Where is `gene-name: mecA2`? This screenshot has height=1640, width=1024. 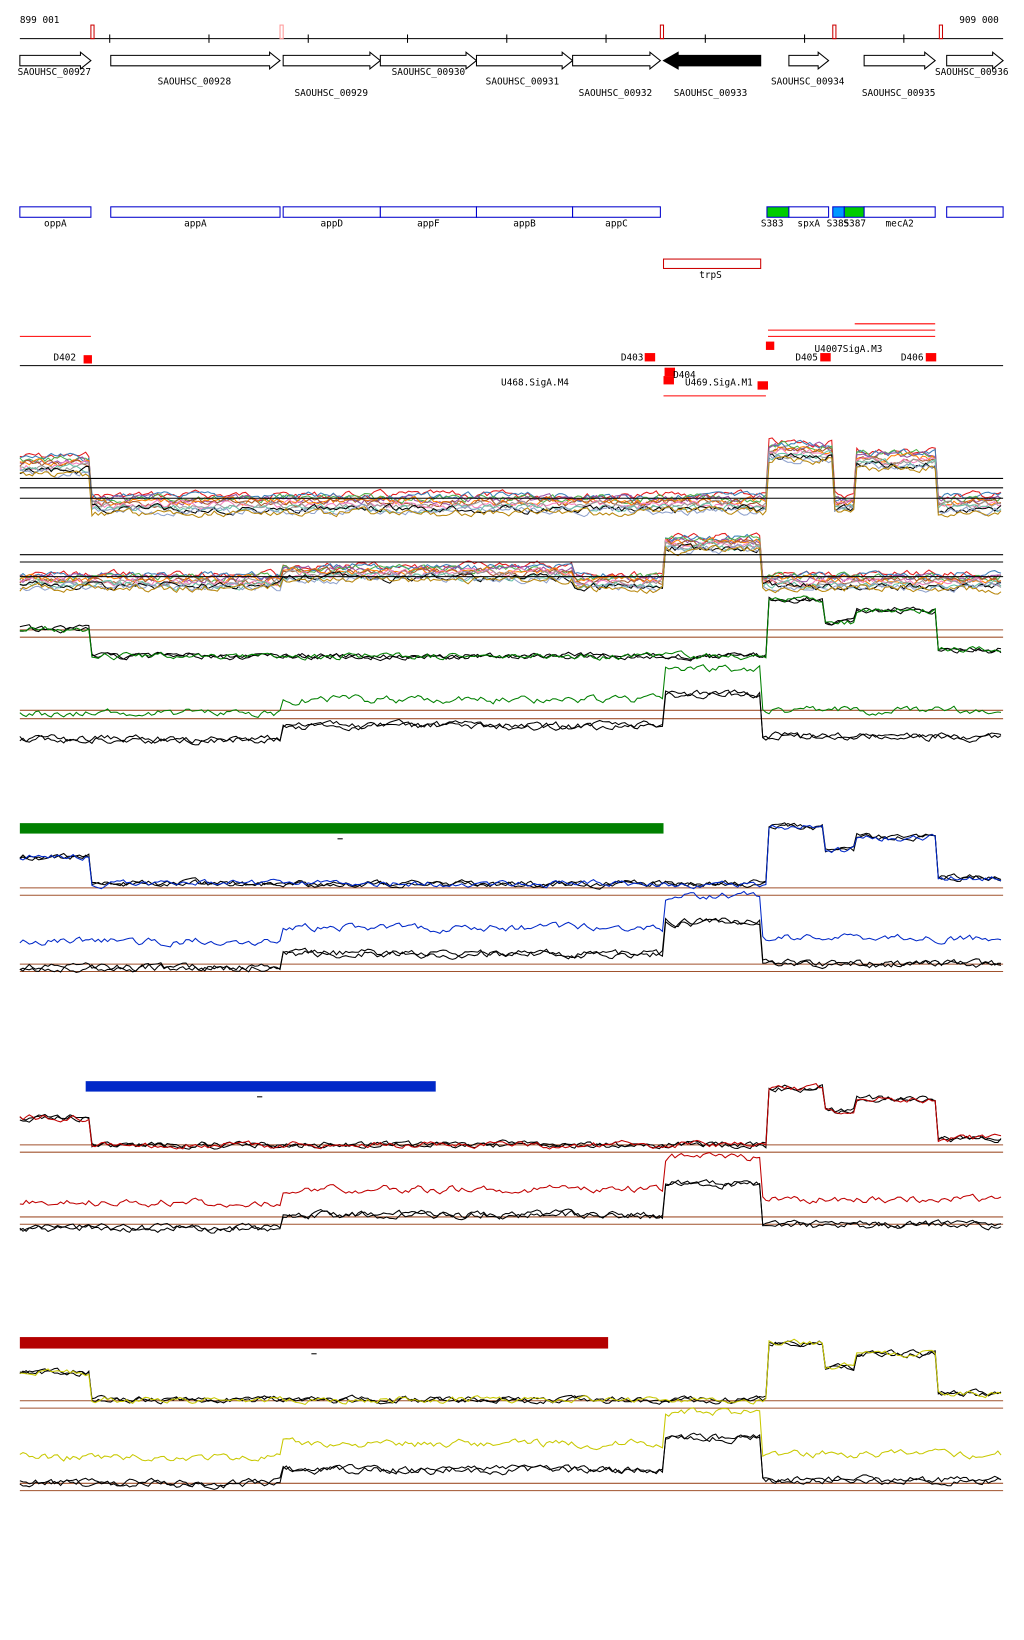
gene-name: mecA2 is located at coordinates (900, 224).